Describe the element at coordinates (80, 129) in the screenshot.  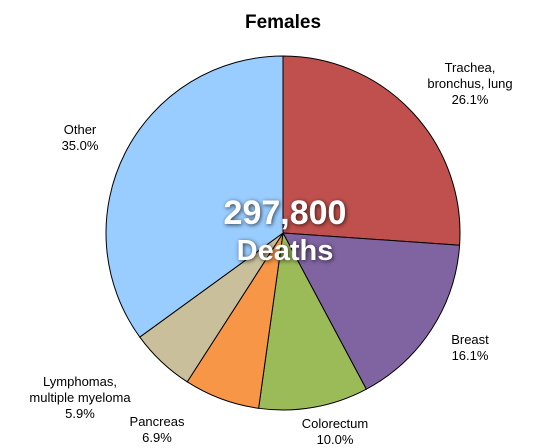
I see `slice-category: Other` at that location.